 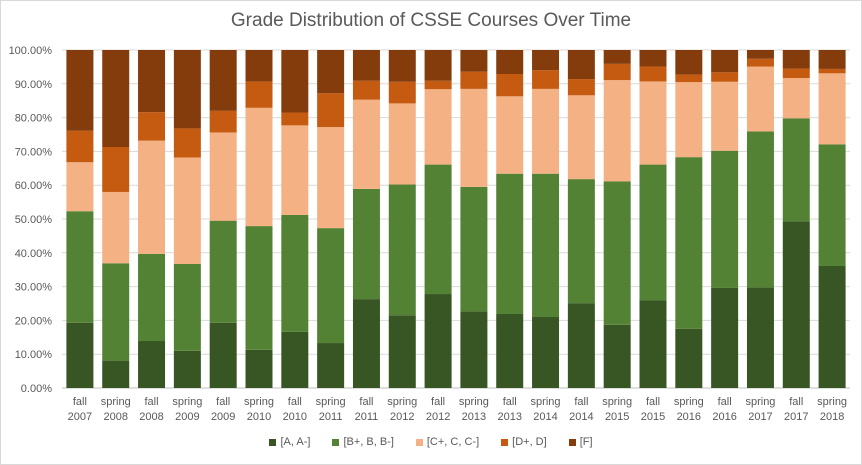 What do you see at coordinates (31, 51) in the screenshot?
I see `y-tick-label: 100.00%` at bounding box center [31, 51].